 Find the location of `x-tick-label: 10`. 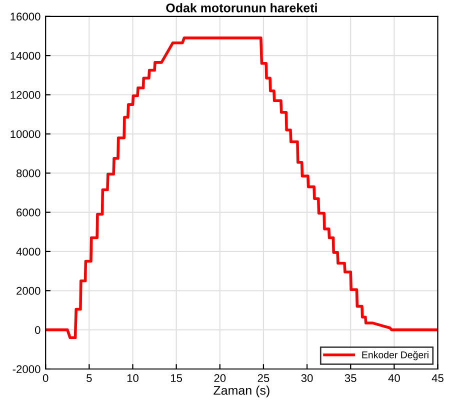

x-tick-label: 10 is located at coordinates (132, 378).